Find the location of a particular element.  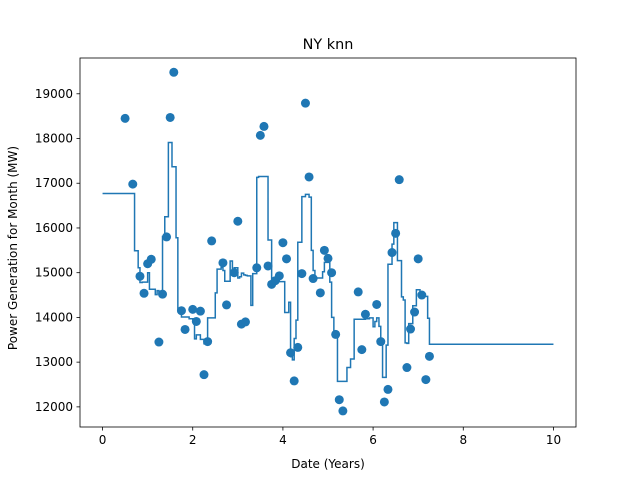

x-tick-label: 2 is located at coordinates (193, 440).